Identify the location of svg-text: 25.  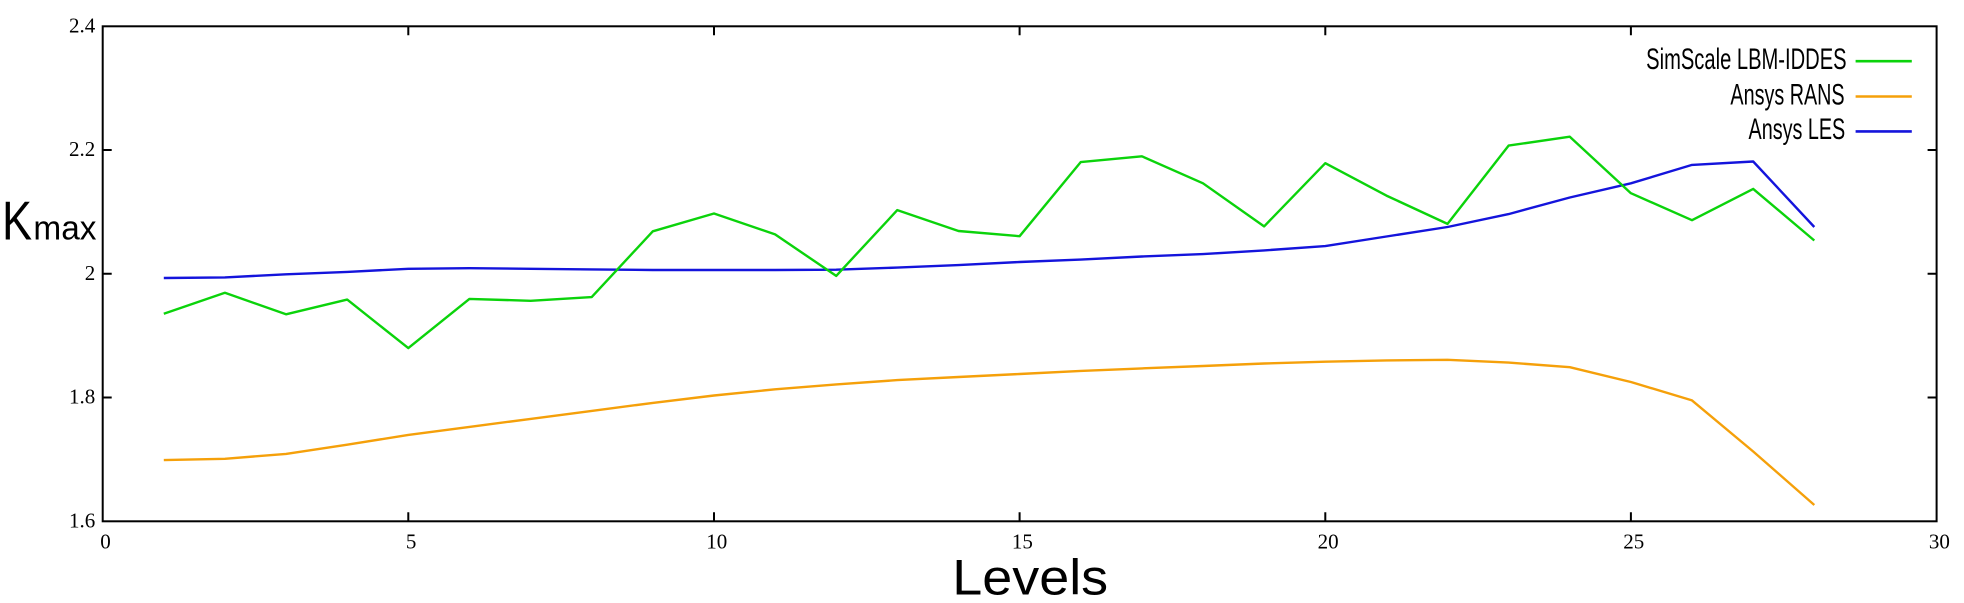
(1633, 542).